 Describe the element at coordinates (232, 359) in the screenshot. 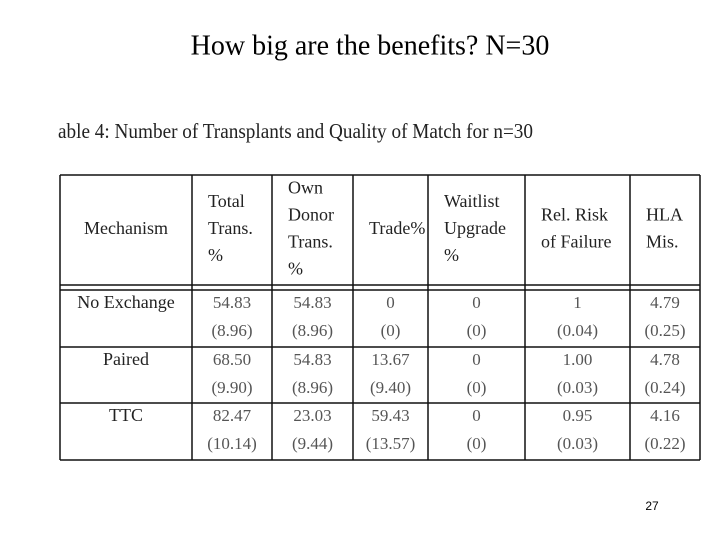

I see `cell-value: 68.50` at that location.